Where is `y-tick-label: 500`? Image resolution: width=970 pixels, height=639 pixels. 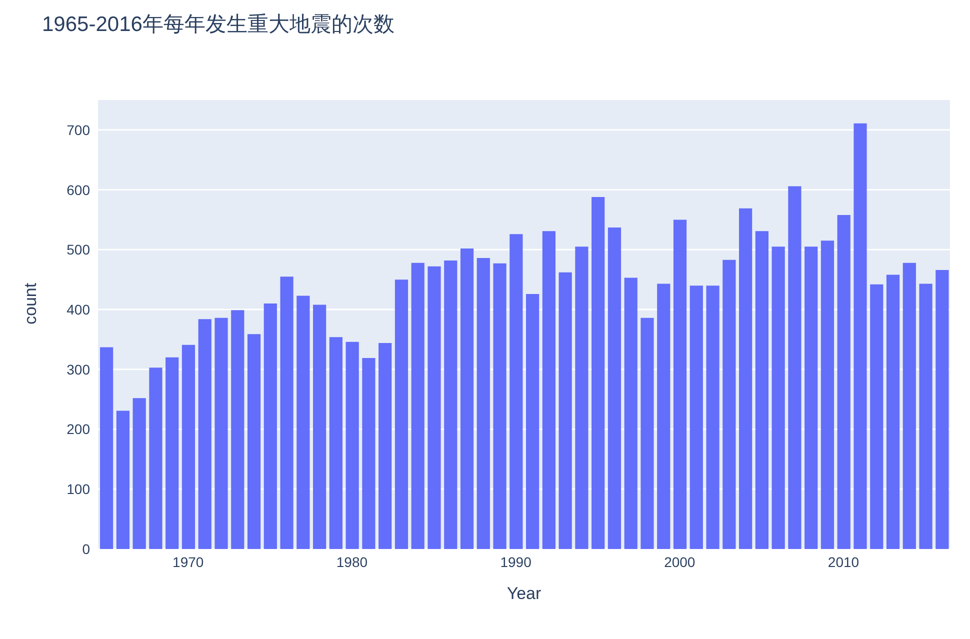 y-tick-label: 500 is located at coordinates (78, 250).